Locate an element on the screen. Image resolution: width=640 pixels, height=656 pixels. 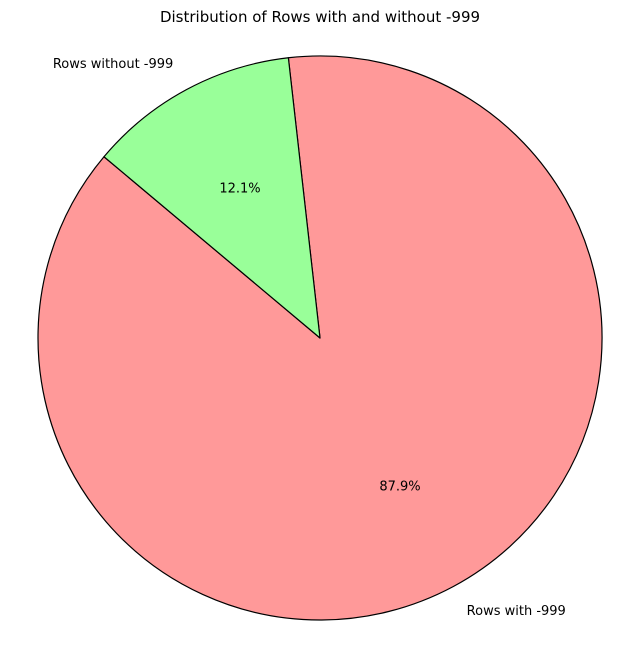
slice-label-1: Rows without -999 is located at coordinates (113, 64).